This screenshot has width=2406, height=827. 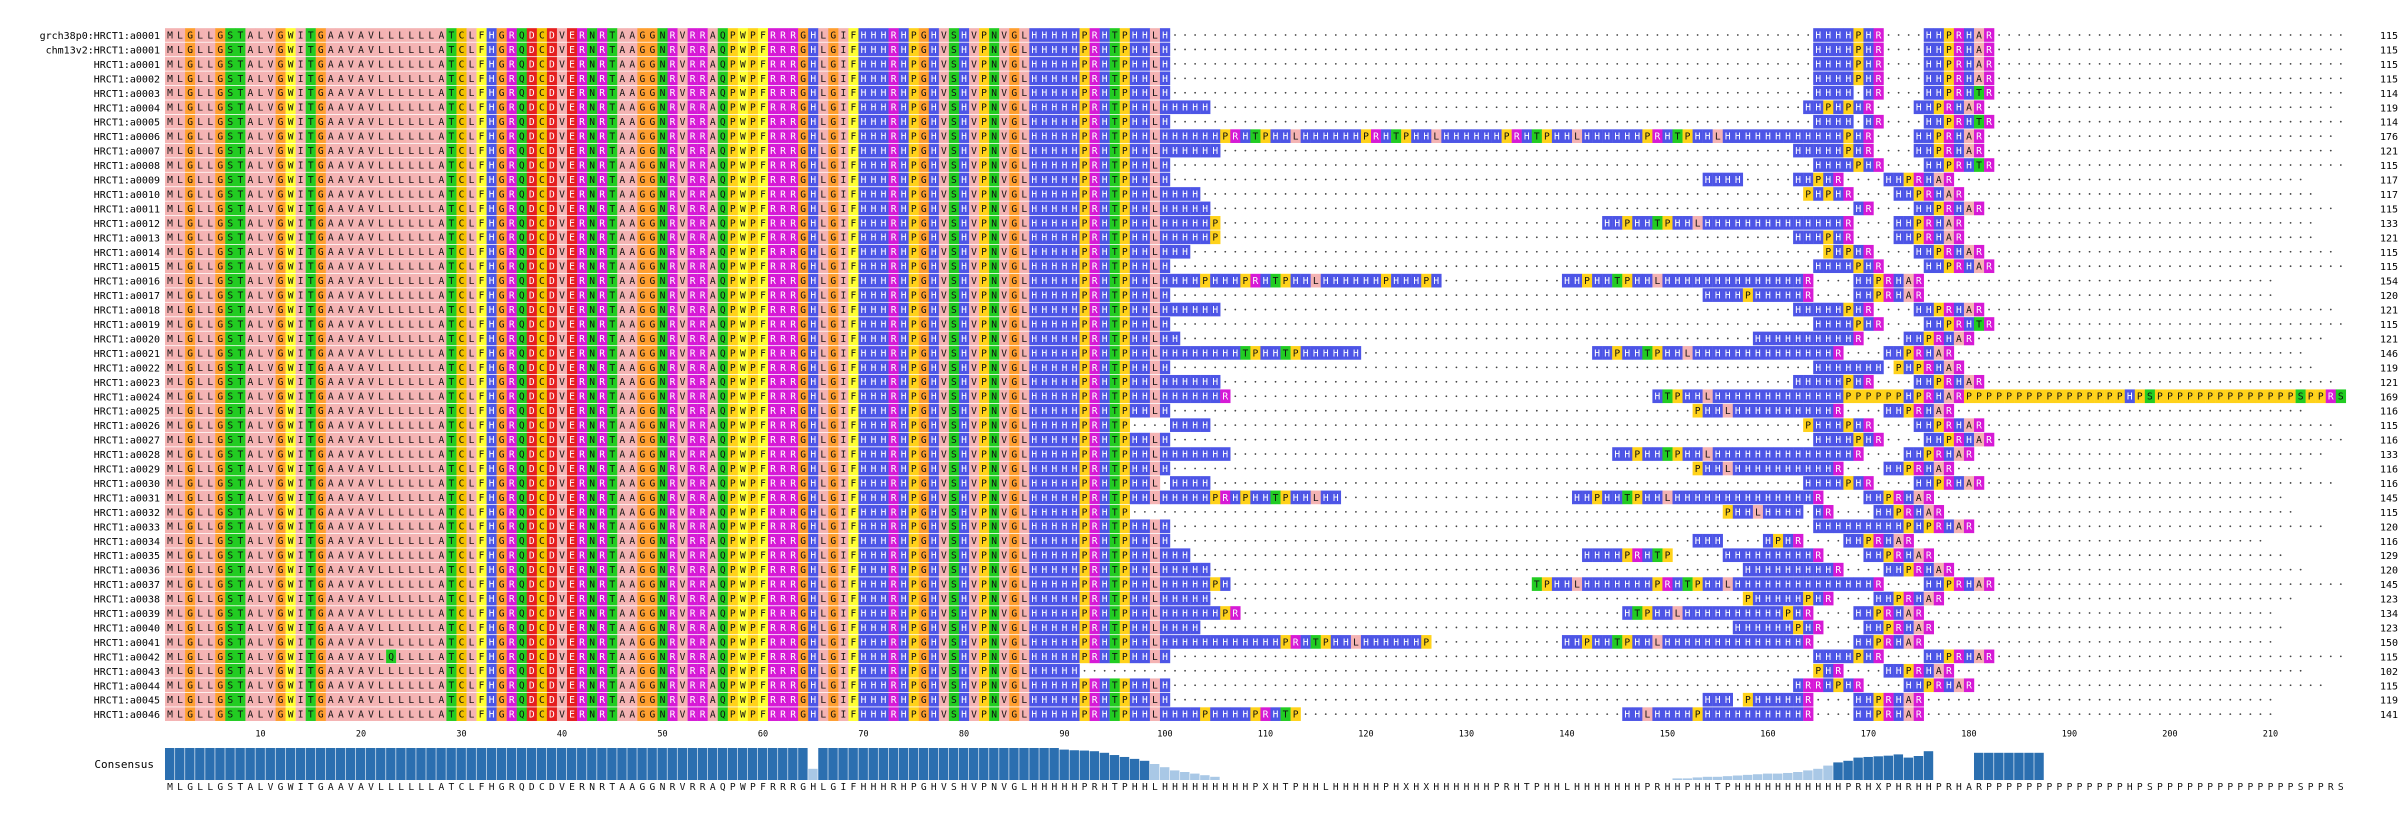 I want to click on residue-letter: T, so click(x=1658, y=223).